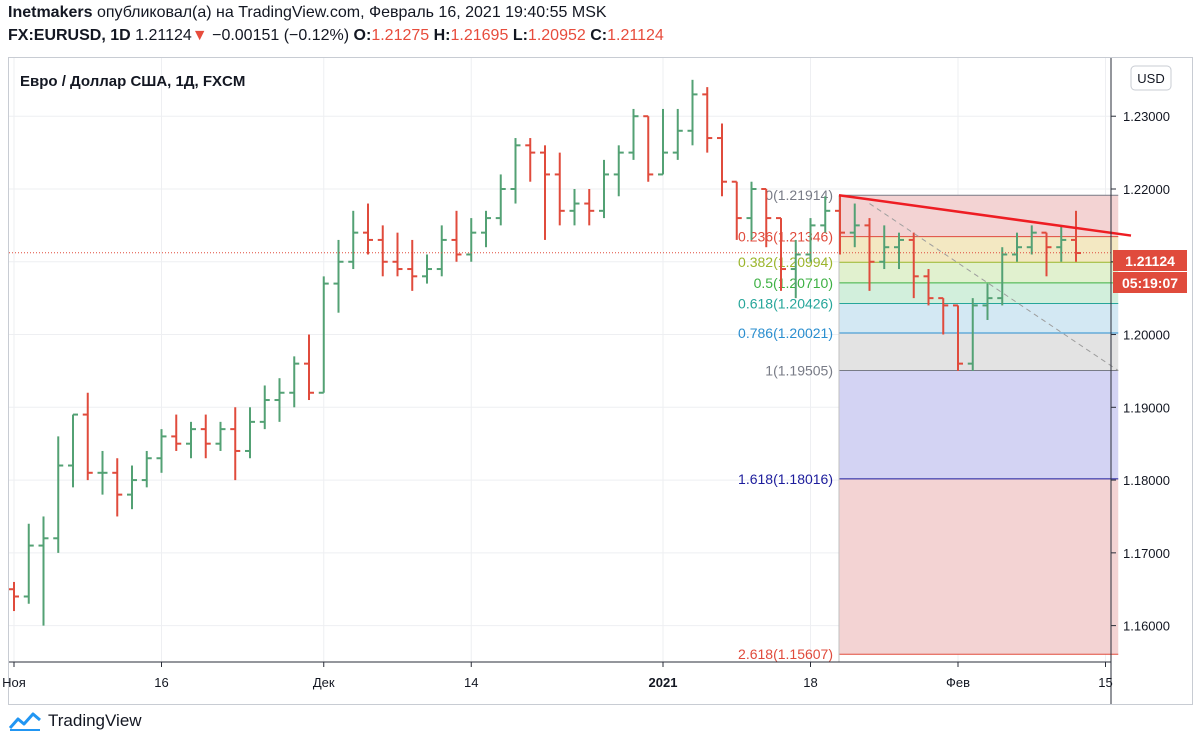  I want to click on fib-level-label: 0.5(1.20710), so click(793, 283).